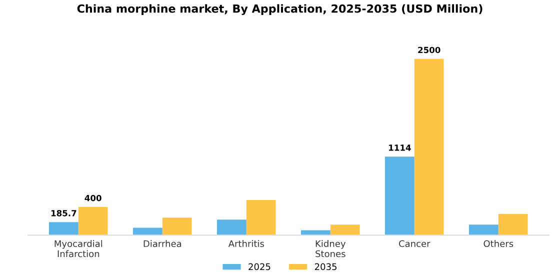 The height and width of the screenshot is (280, 560). I want to click on chart-title: China morphine market, By Application, 2025-2035 (USD Million), so click(279, 10).